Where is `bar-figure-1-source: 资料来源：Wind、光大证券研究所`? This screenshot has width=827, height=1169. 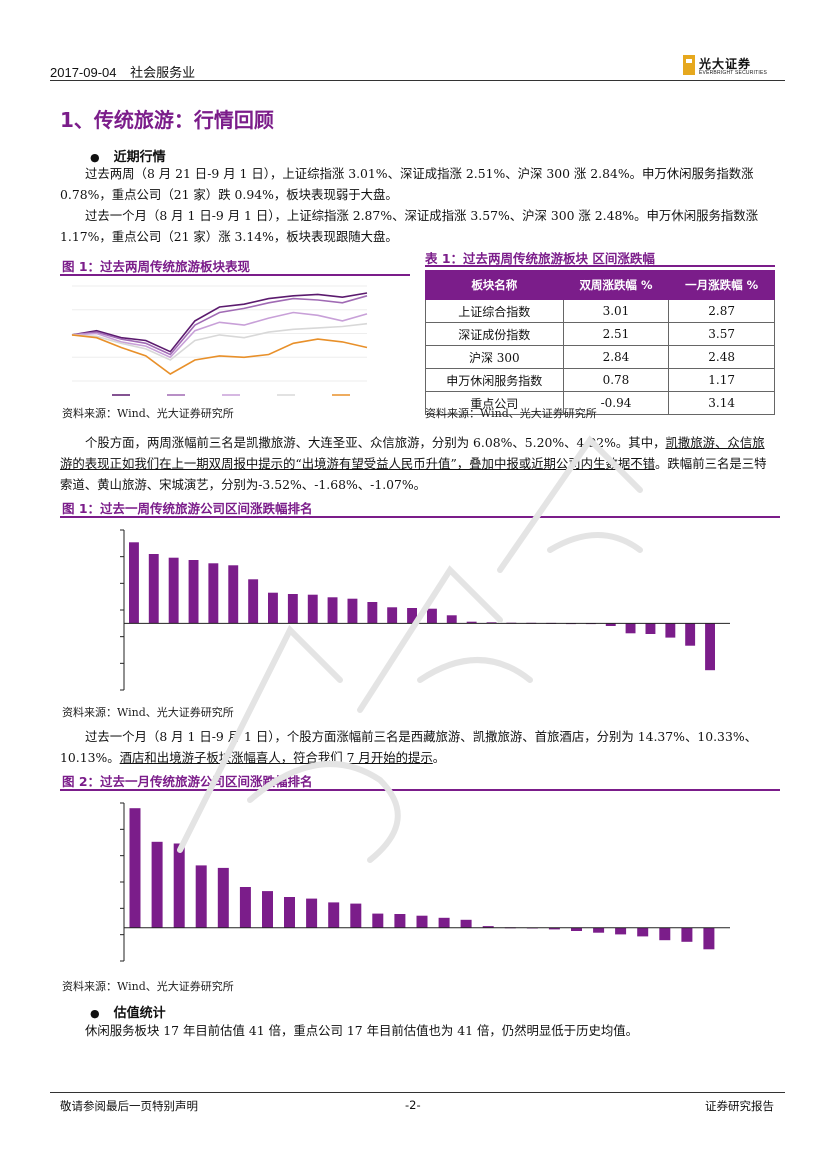 bar-figure-1-source: 资料来源：Wind、光大证券研究所 is located at coordinates (148, 712).